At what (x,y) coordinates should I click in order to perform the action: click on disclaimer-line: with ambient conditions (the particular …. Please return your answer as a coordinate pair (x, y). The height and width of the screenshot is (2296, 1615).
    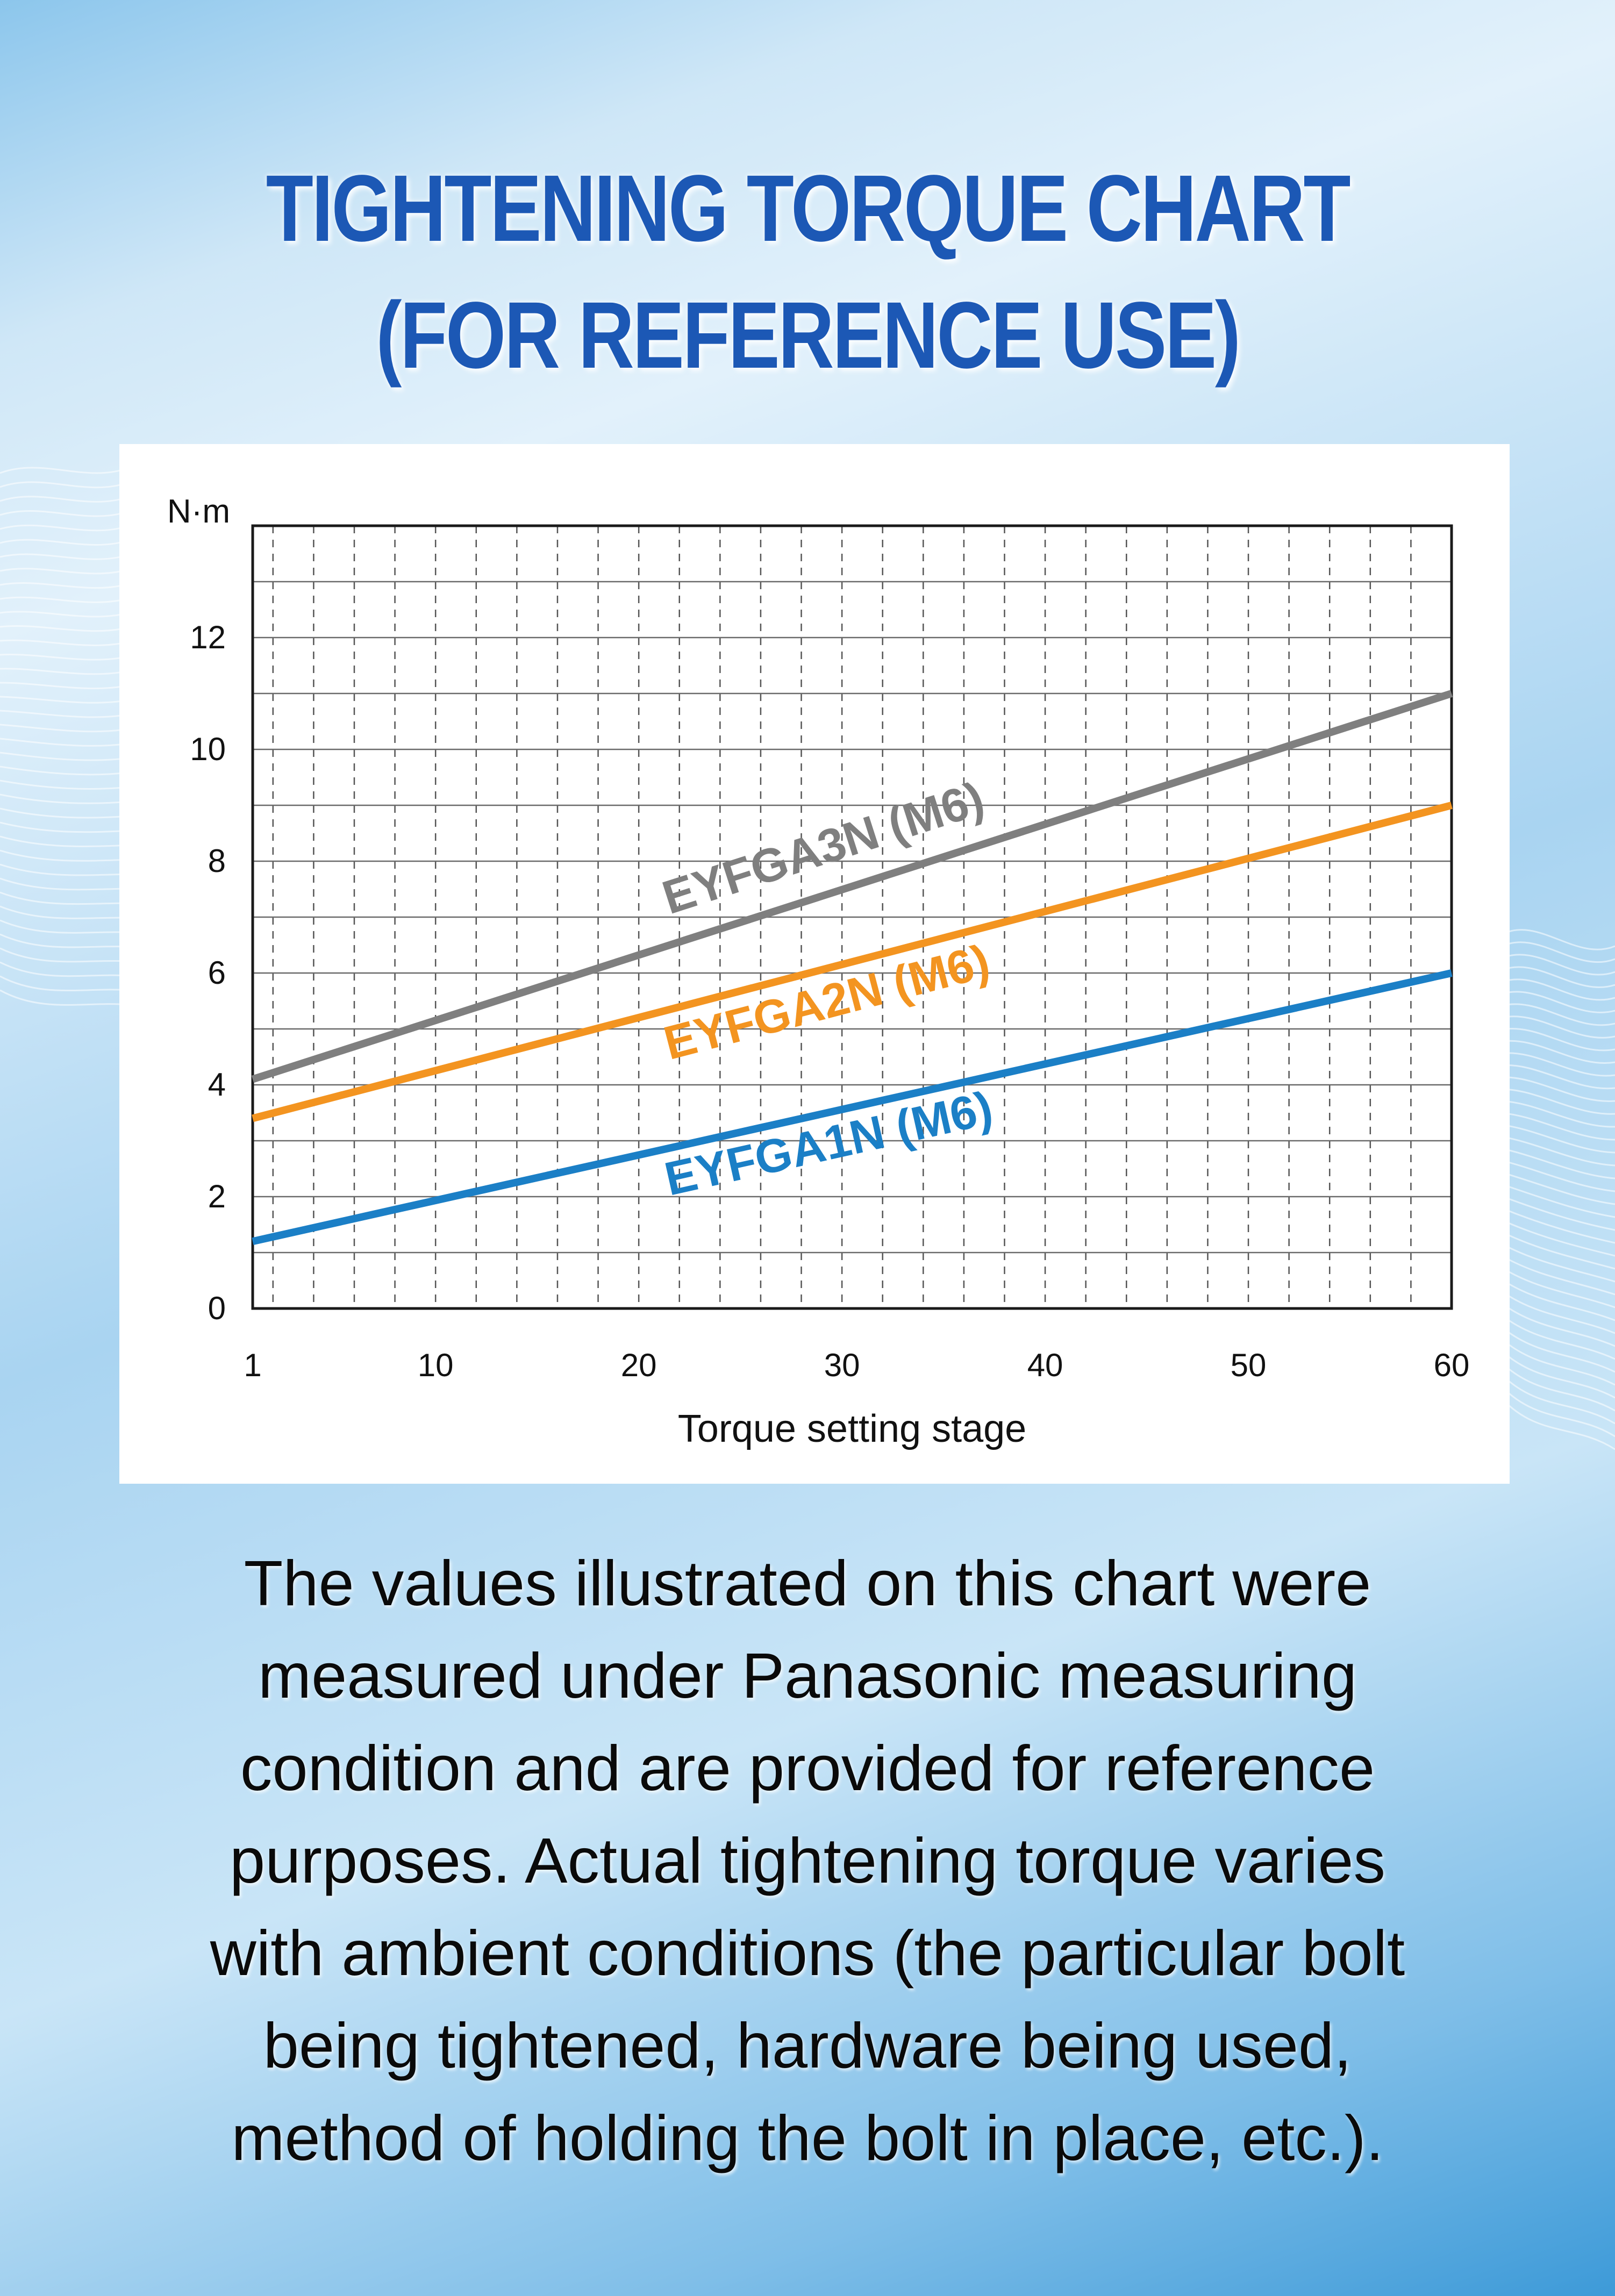
    Looking at the image, I should click on (808, 1953).